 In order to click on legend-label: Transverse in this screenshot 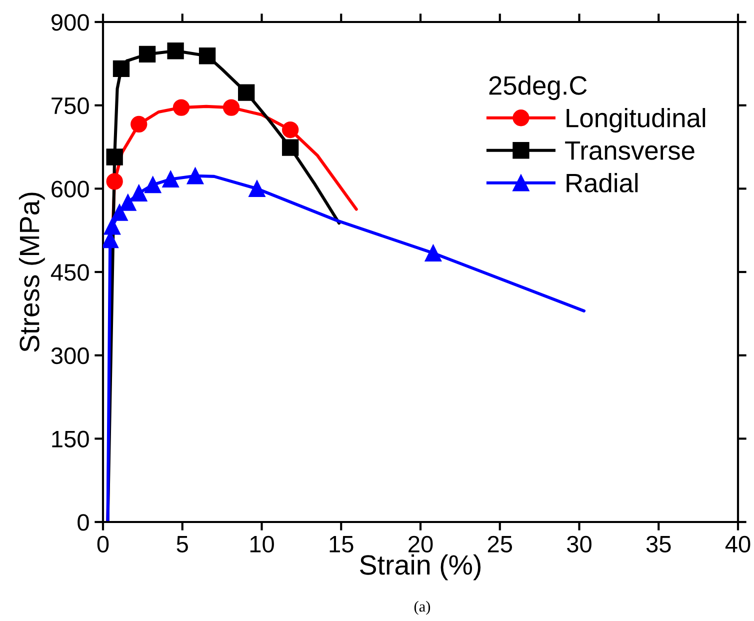, I will do `click(629, 150)`.